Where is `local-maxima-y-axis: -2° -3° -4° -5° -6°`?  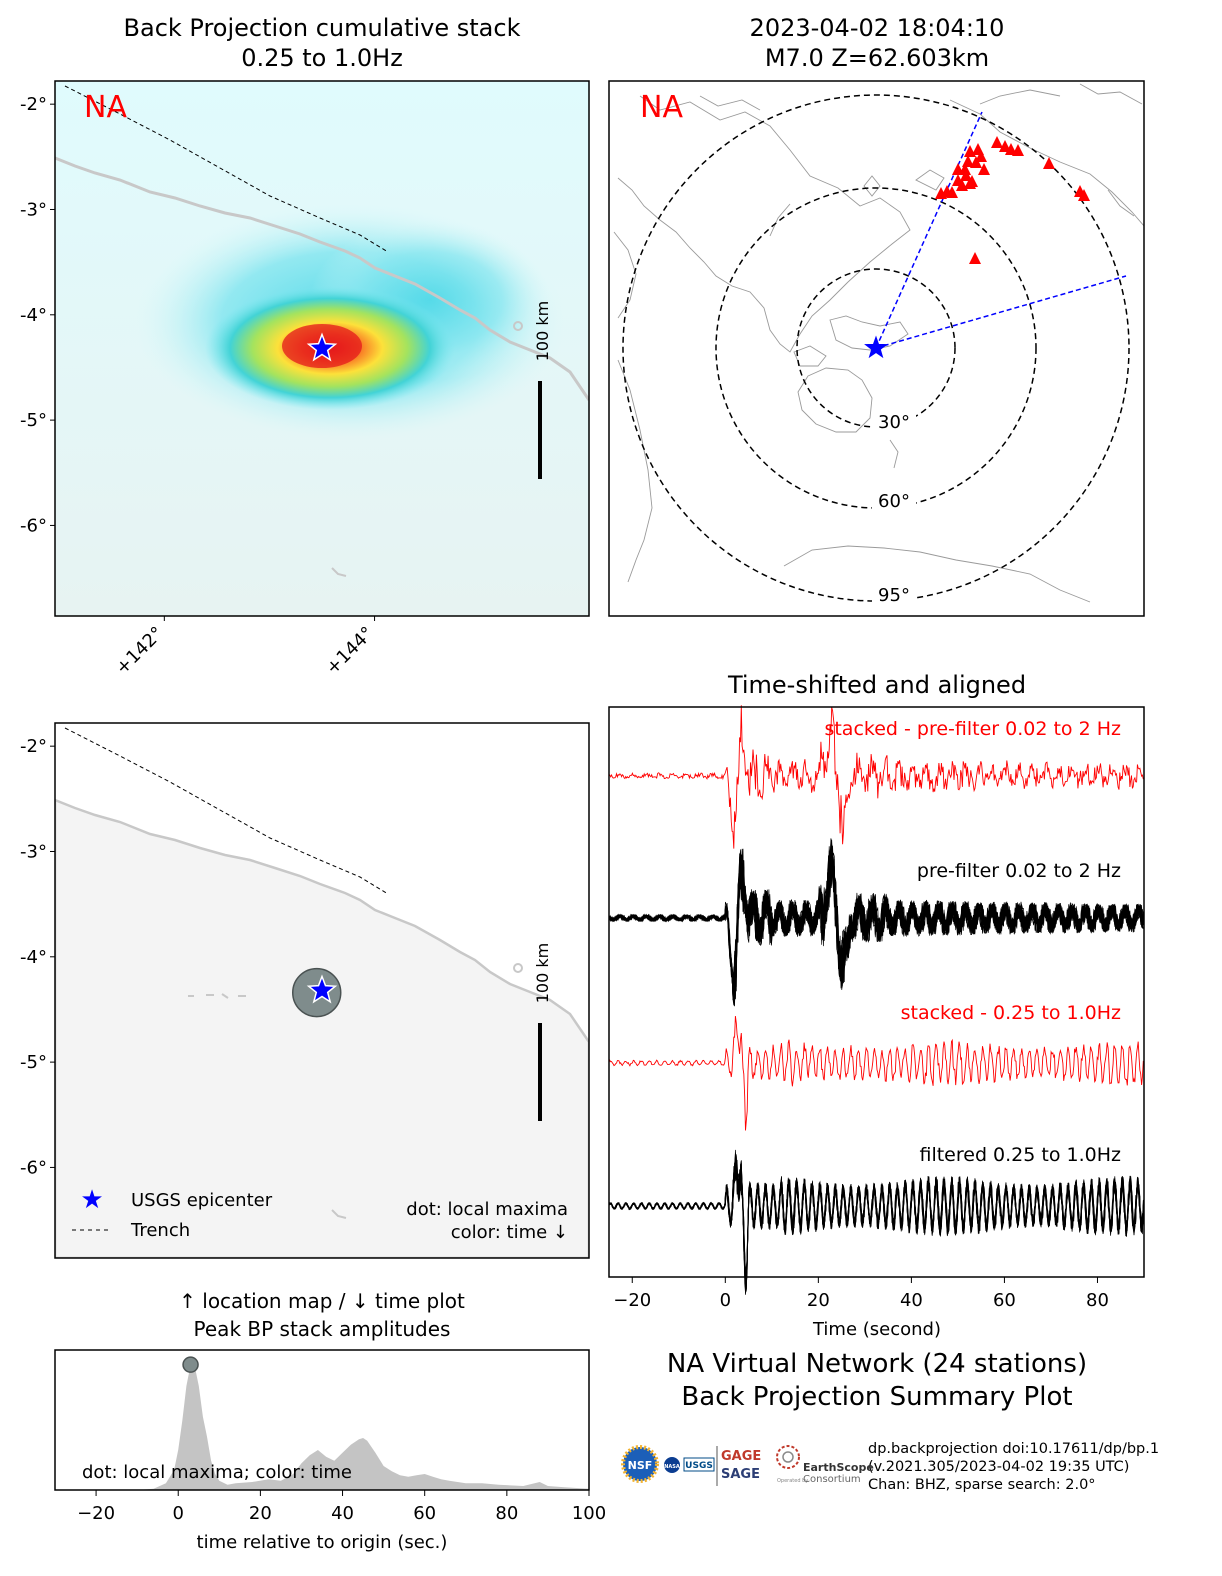 local-maxima-y-axis: -2° -3° -4° -5° -6° is located at coordinates (37, 957).